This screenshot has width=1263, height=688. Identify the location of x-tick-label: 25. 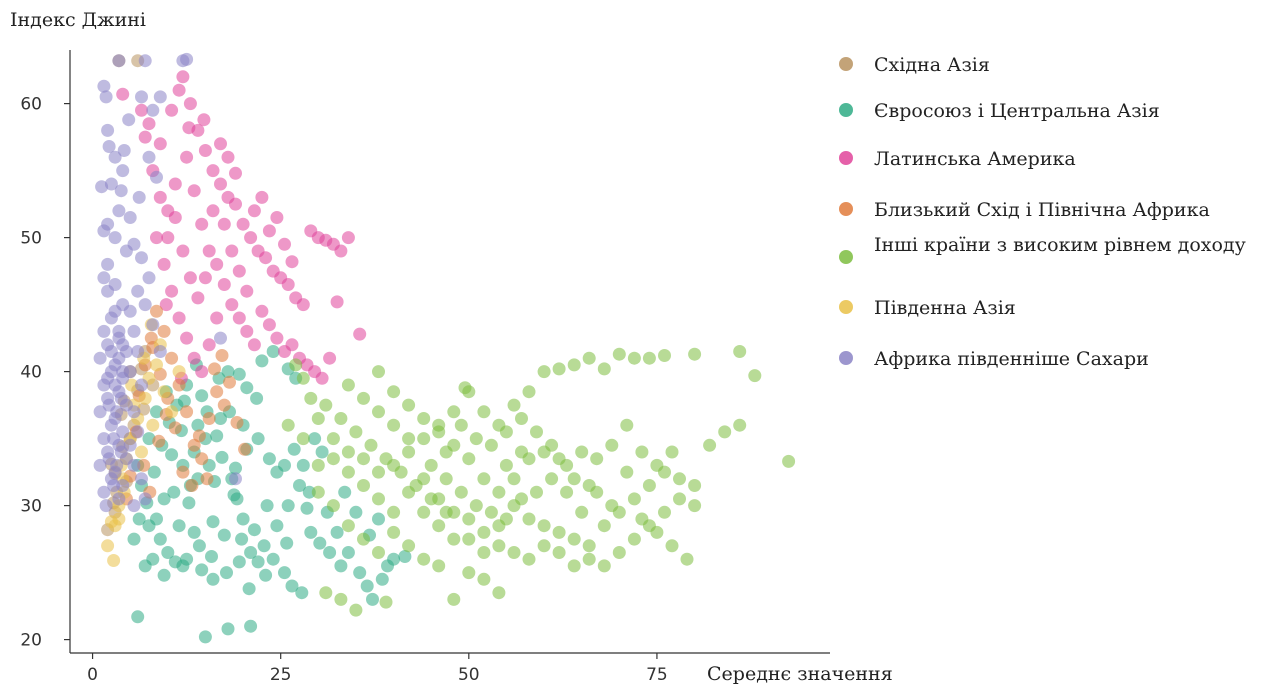
(281, 674).